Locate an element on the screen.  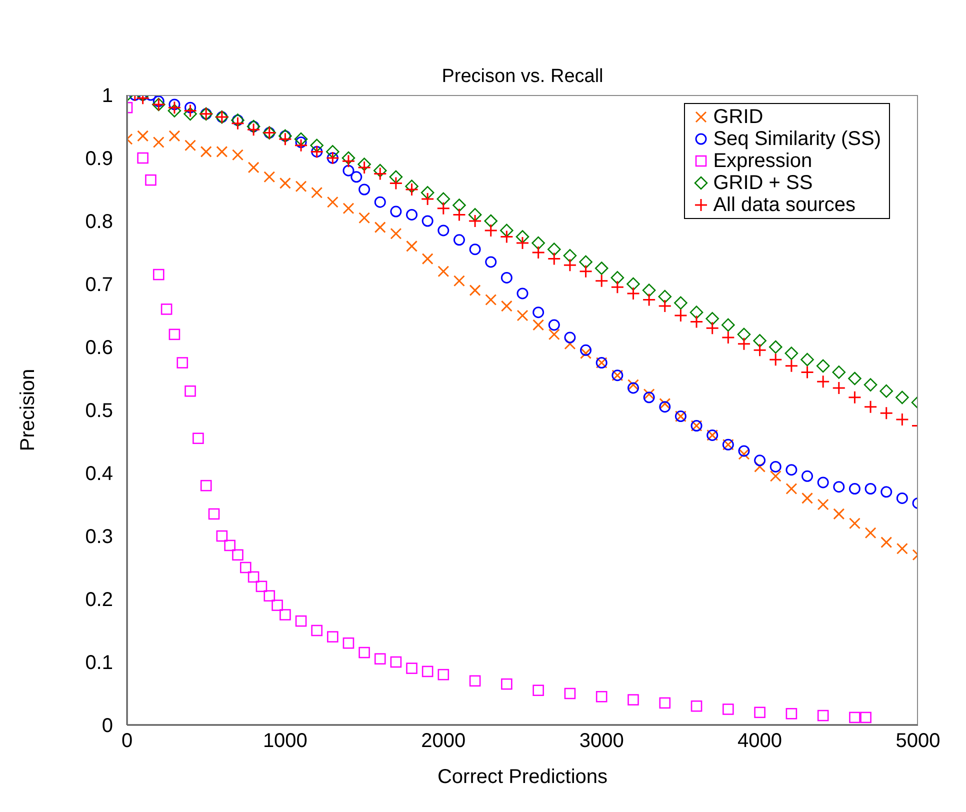
y-tick-label: 0.6 is located at coordinates (99, 348).